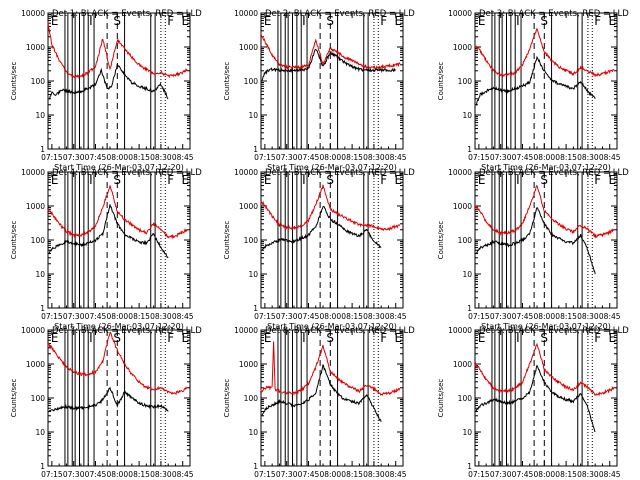 This screenshot has height=480, width=640. Describe the element at coordinates (127, 173) in the screenshot. I see `chart-title: Det 4: BLACK = Events, RED = LLD` at that location.